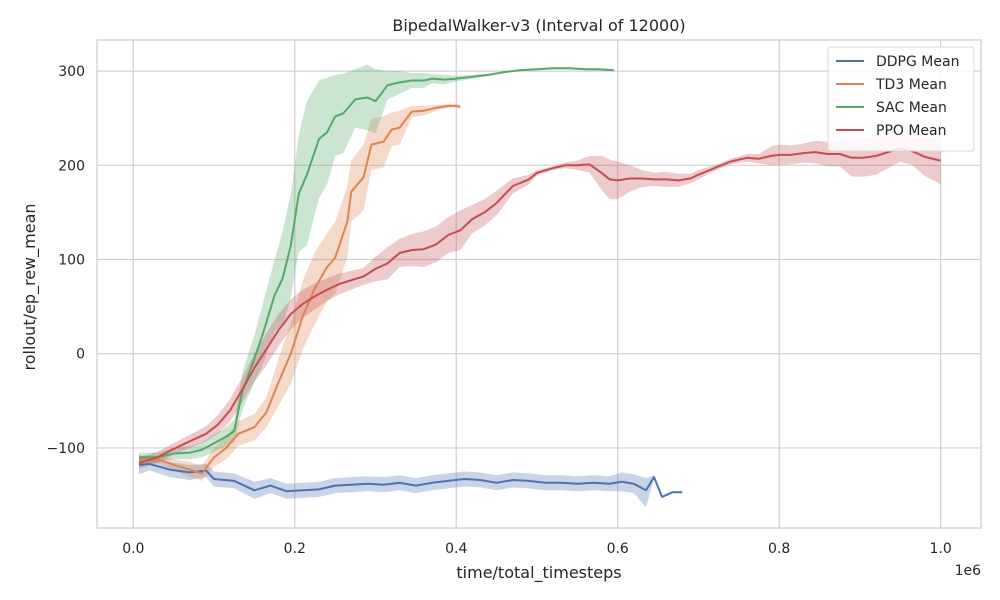 The image size is (1000, 600). Describe the element at coordinates (779, 549) in the screenshot. I see `x-tick-label: 0.8` at that location.